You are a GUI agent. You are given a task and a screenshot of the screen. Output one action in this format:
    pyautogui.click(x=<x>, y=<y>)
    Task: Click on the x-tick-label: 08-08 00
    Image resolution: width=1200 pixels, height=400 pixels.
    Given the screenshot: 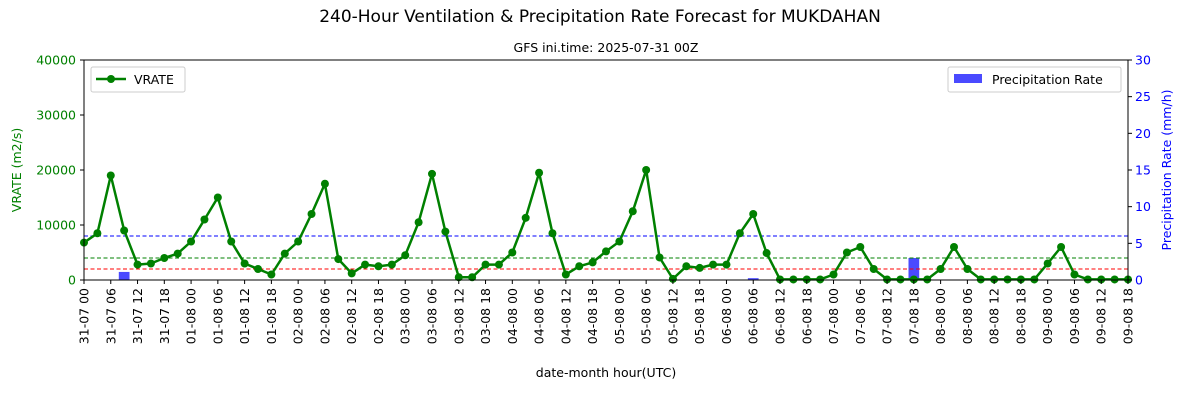 What is the action you would take?
    pyautogui.click(x=940, y=316)
    